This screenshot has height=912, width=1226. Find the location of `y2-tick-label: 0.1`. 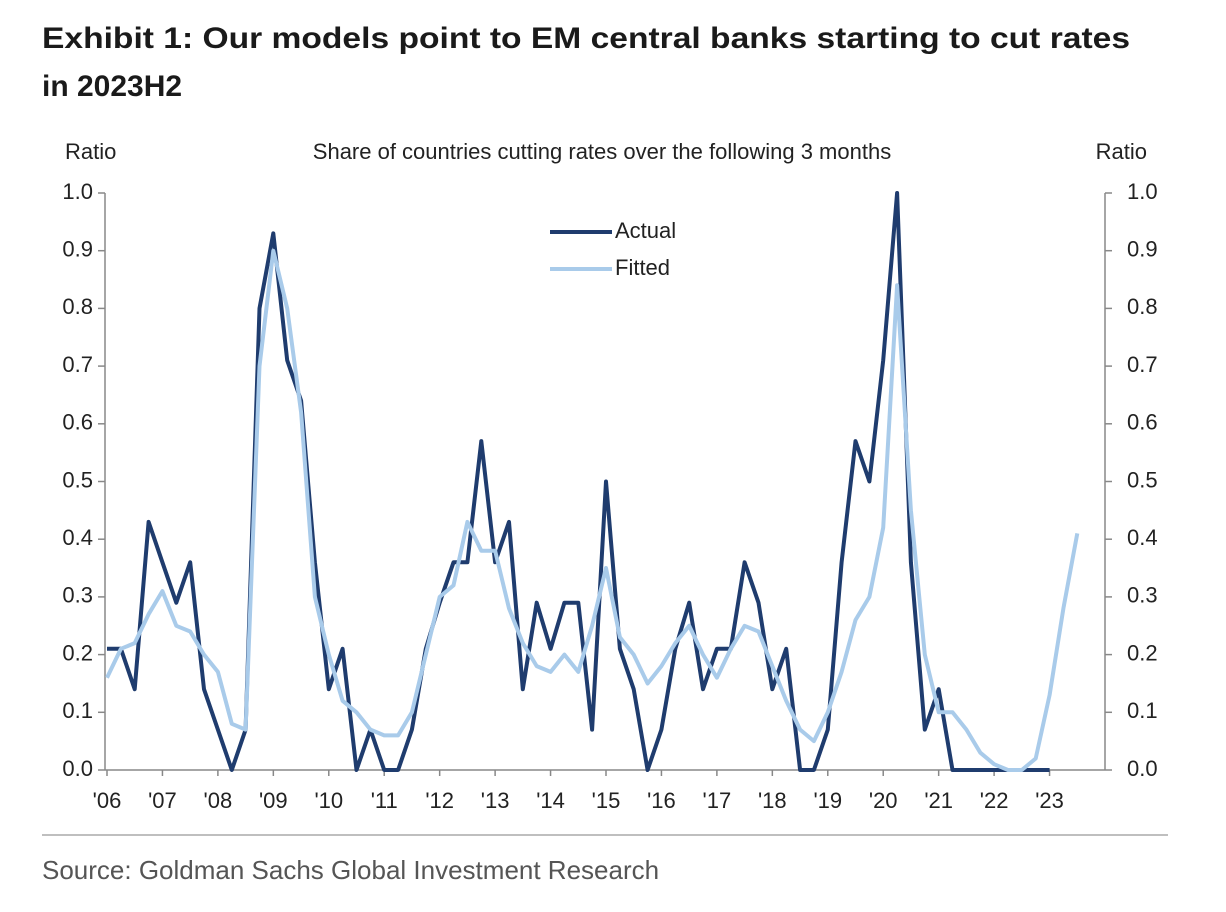

y2-tick-label: 0.1 is located at coordinates (1142, 710).